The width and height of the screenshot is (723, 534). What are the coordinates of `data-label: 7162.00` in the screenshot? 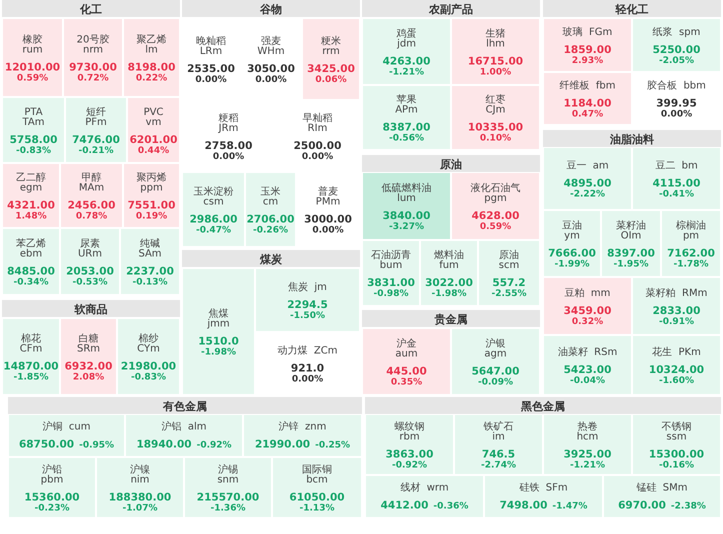 It's located at (691, 254).